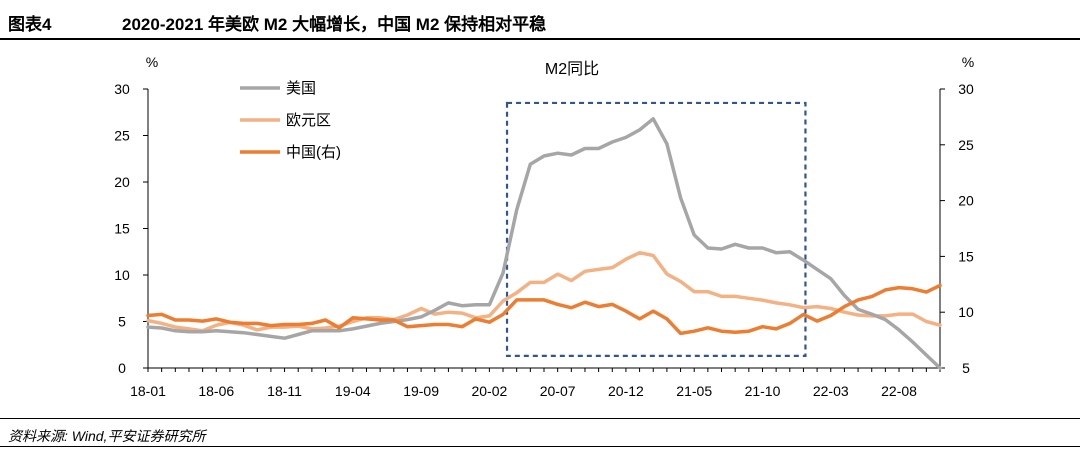  I want to click on x-tick-label: 19-09, so click(421, 391).